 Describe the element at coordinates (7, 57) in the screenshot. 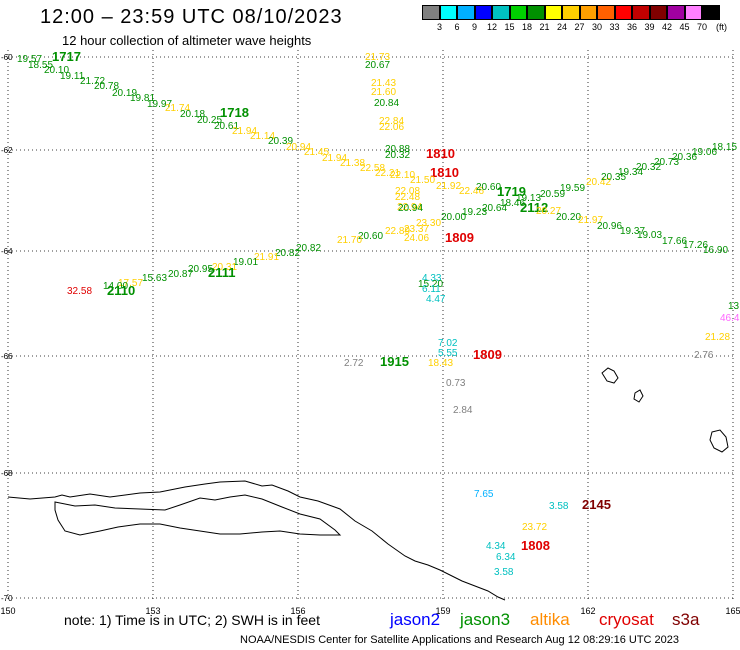

I see `lat-tick-label: -60` at that location.